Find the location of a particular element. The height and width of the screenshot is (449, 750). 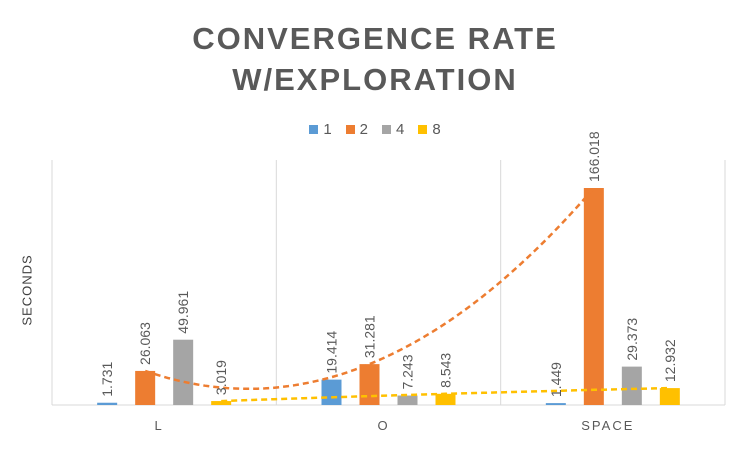

data-label-series-2-space: 166.018 is located at coordinates (594, 156).